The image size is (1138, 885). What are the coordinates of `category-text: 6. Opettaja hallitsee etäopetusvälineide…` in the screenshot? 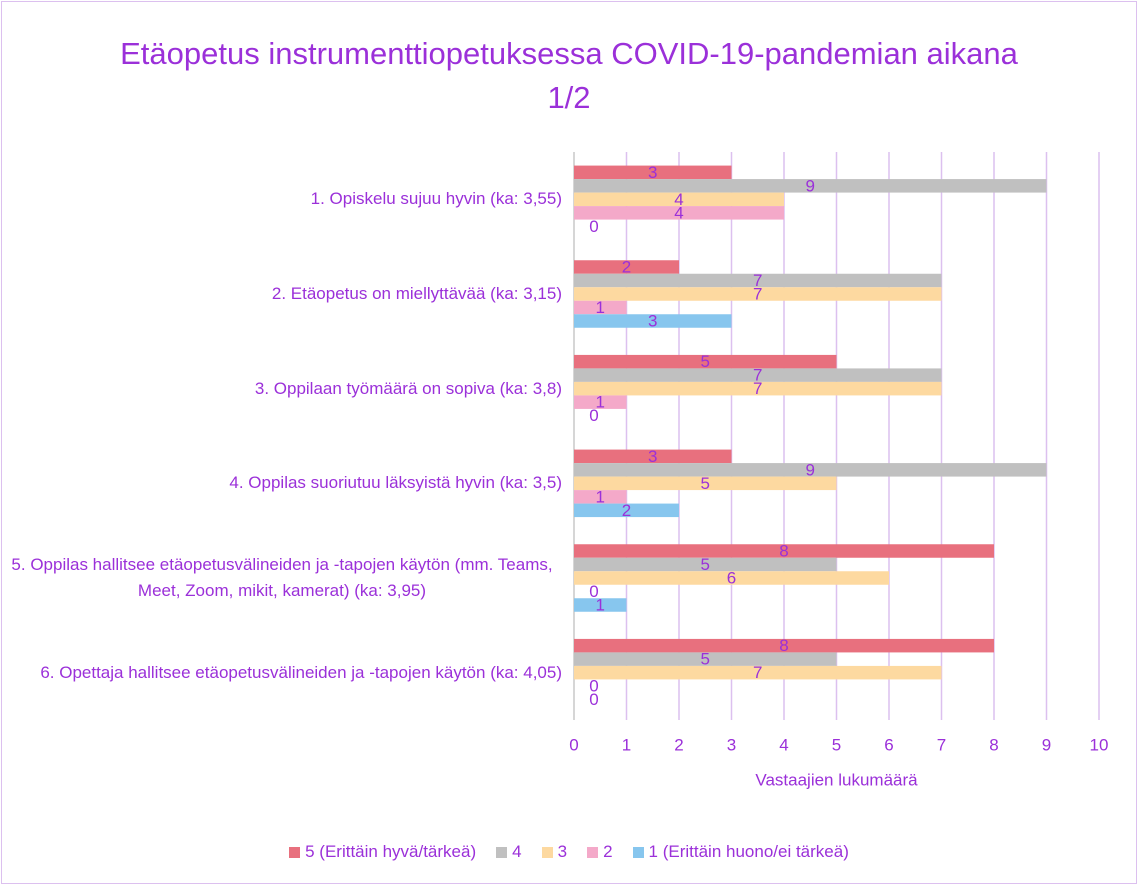 It's located at (301, 672).